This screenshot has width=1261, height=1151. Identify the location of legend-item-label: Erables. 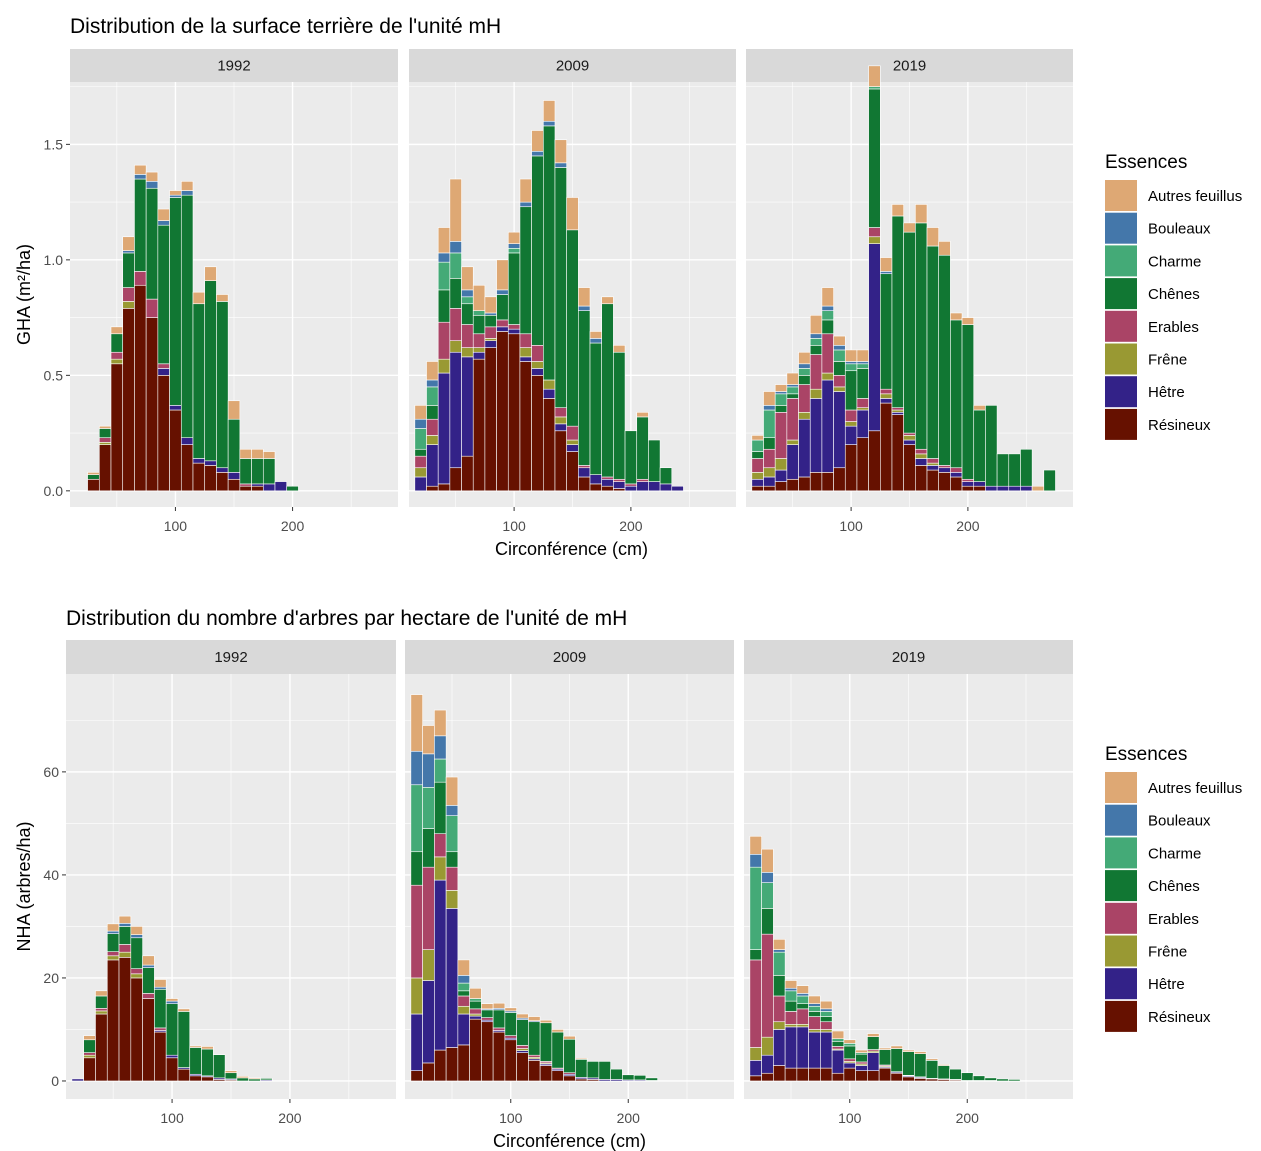
(1173, 327).